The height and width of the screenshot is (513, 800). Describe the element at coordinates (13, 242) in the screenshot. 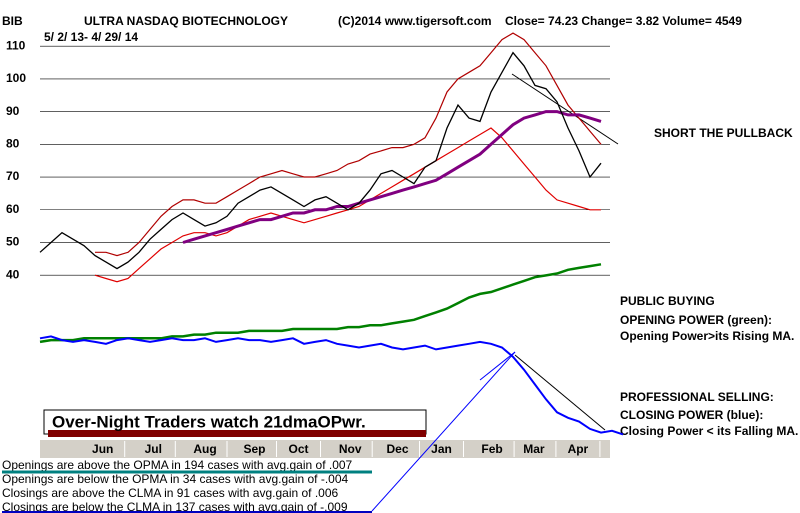

I see `y-tick-label: 50` at that location.